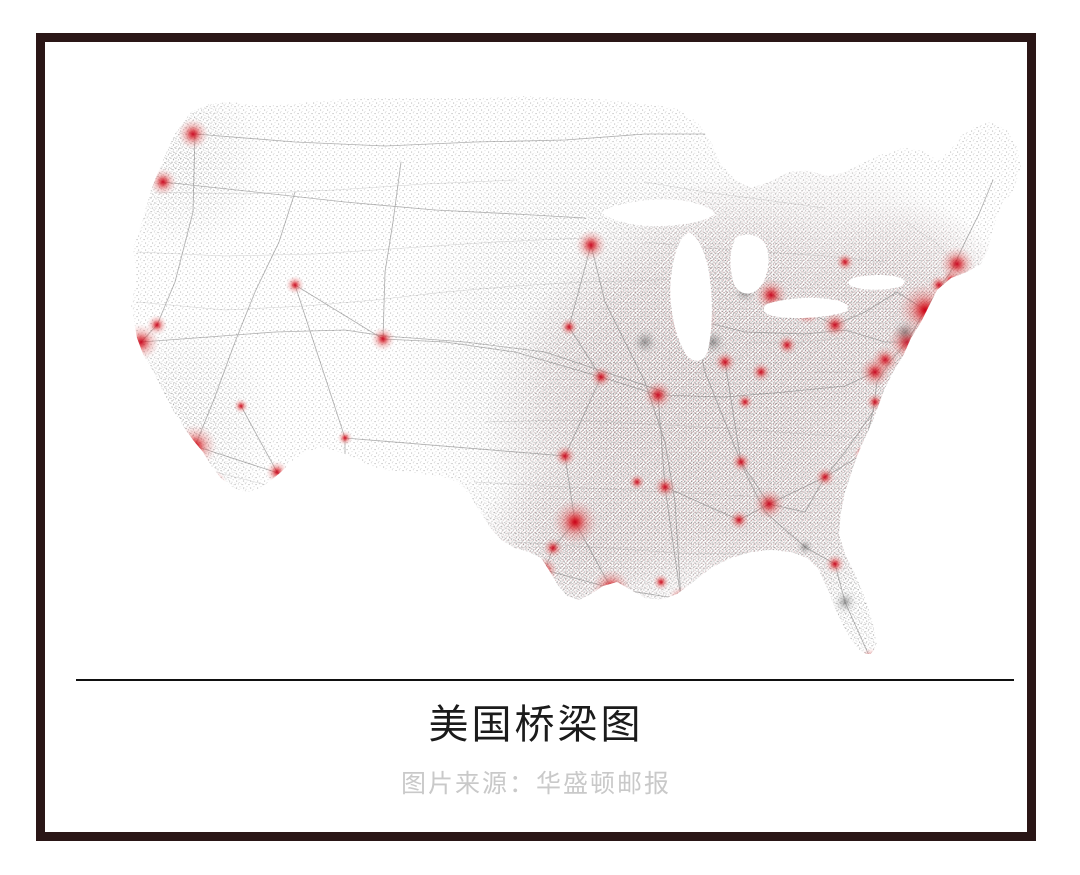  What do you see at coordinates (535, 783) in the screenshot?
I see `caption-source: 图片来源：华盛顿邮报` at bounding box center [535, 783].